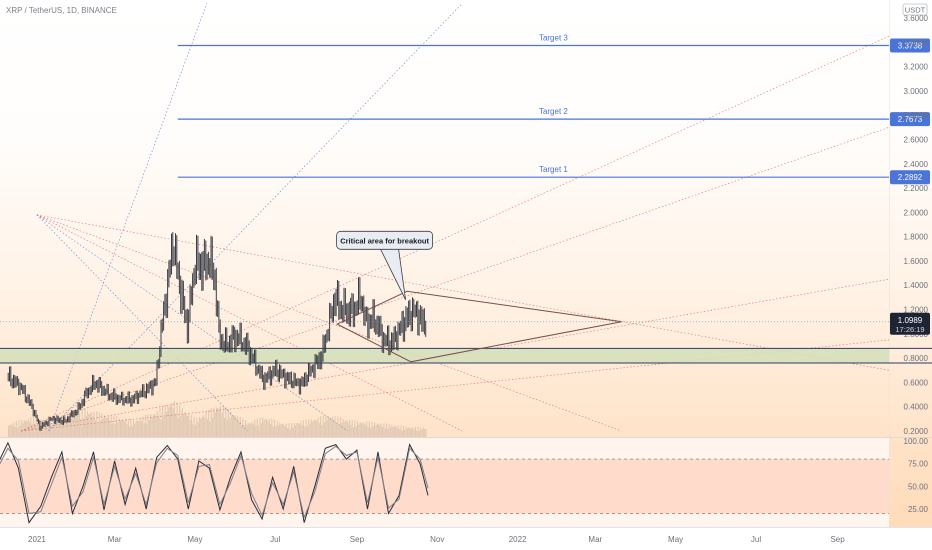 This screenshot has width=932, height=550. I want to click on stochastic-band, so click(444, 486).